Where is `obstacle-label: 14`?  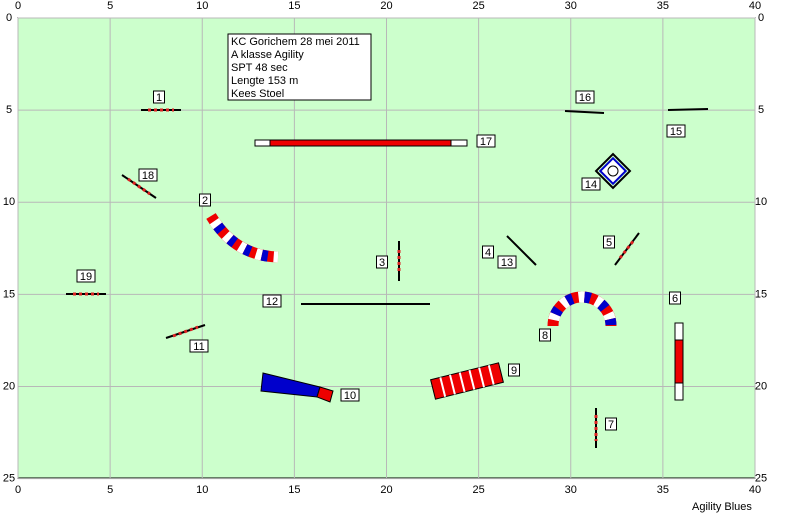 obstacle-label: 14 is located at coordinates (591, 184).